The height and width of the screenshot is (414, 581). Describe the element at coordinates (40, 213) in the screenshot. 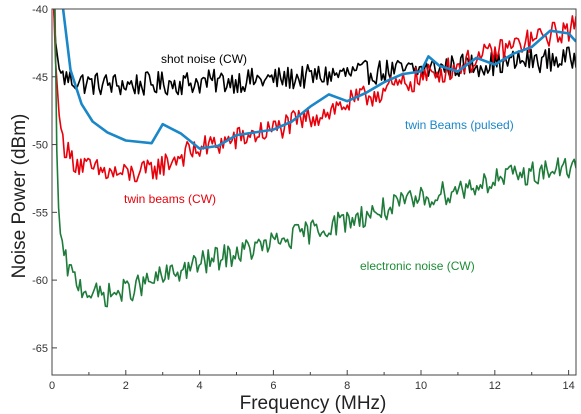

I see `y-tick-label: -55` at that location.